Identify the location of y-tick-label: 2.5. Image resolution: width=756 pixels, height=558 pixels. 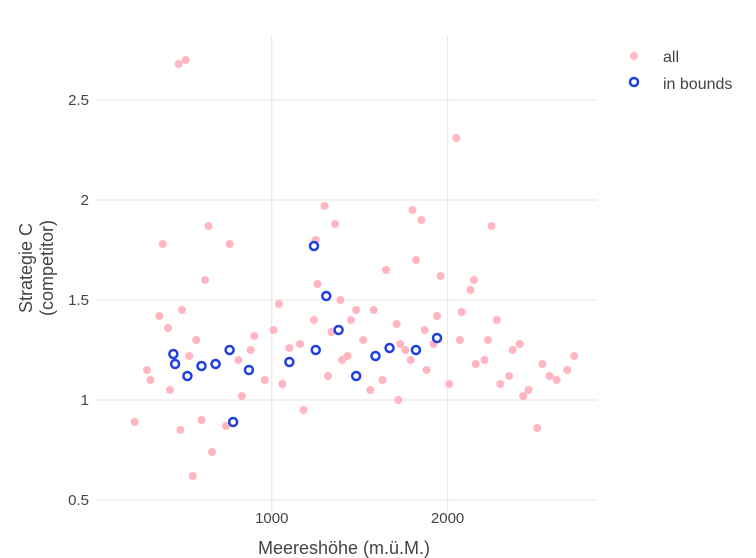
(78, 100).